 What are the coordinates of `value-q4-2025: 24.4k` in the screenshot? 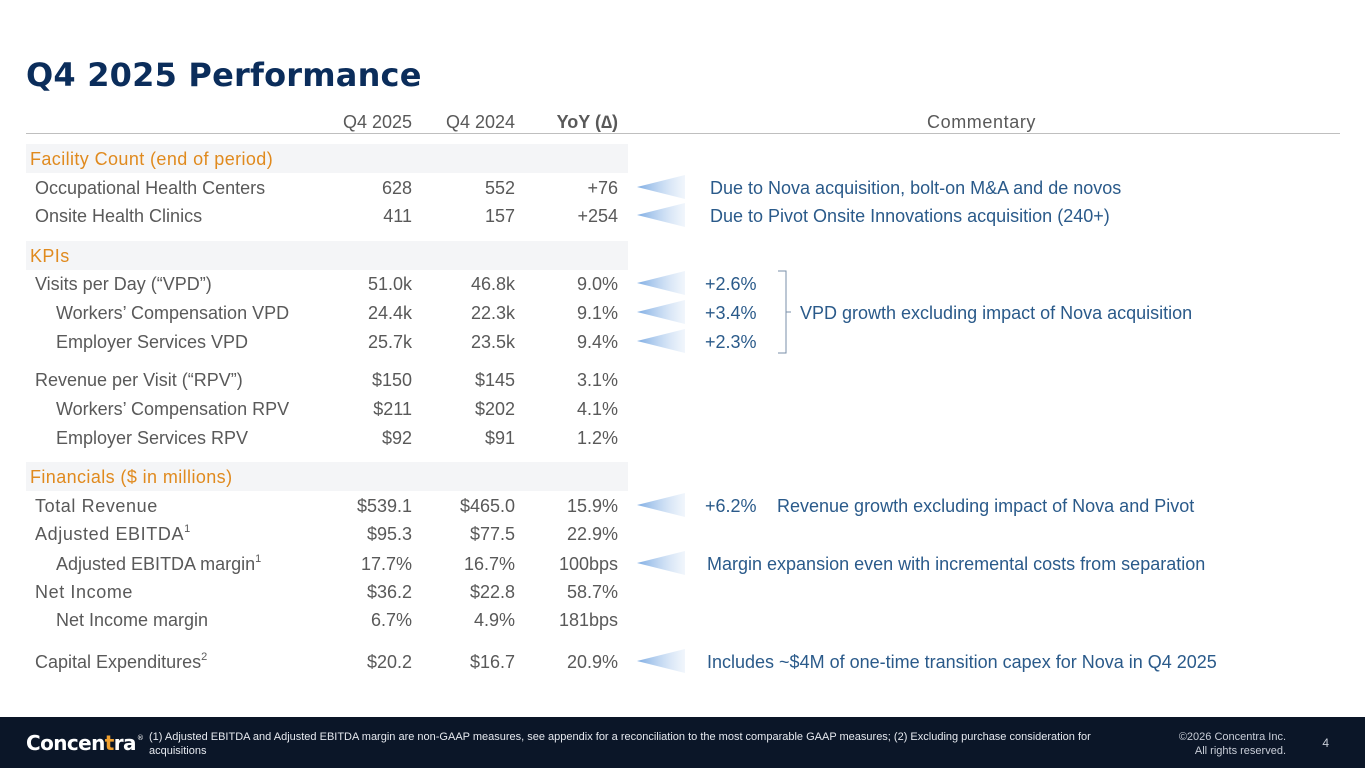 It's located at (389, 313).